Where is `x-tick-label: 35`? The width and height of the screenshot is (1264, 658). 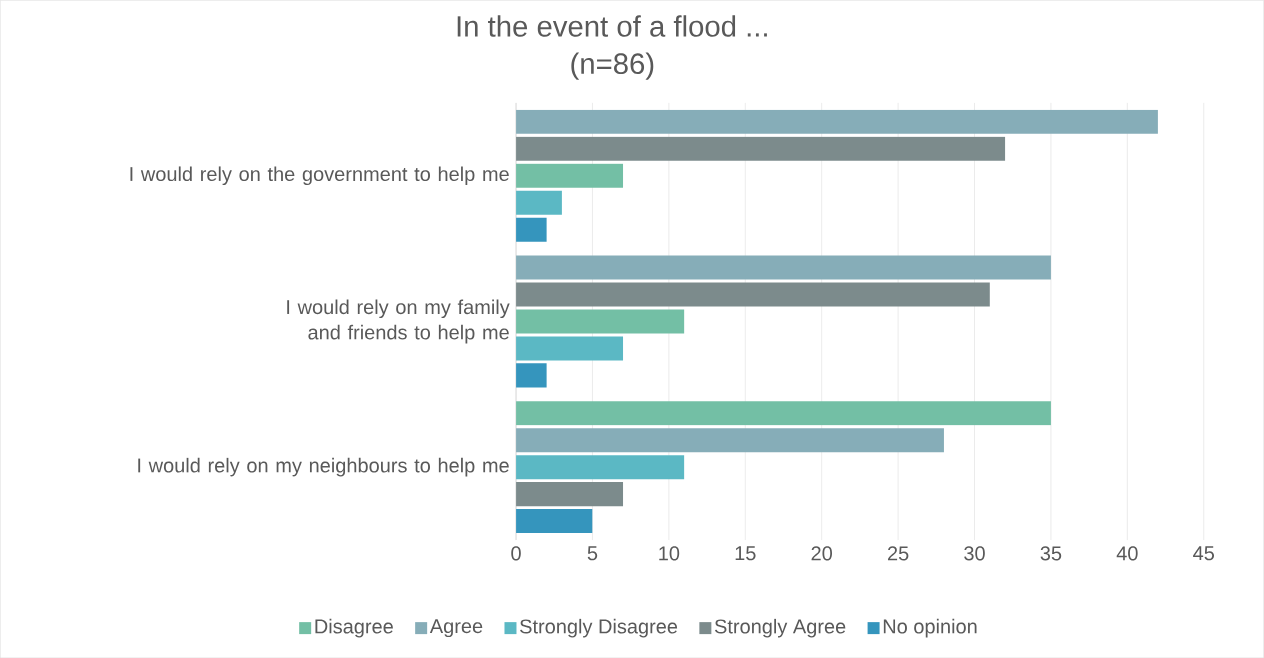 x-tick-label: 35 is located at coordinates (1051, 553).